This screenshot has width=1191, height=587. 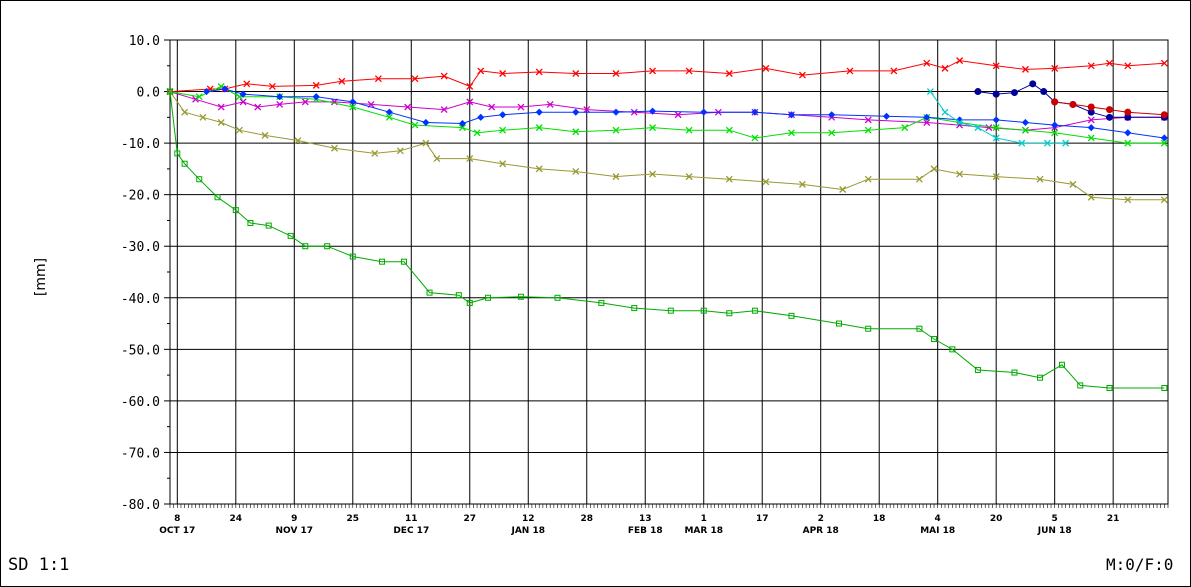 What do you see at coordinates (295, 531) in the screenshot?
I see `x-month-label: NOV 17` at bounding box center [295, 531].